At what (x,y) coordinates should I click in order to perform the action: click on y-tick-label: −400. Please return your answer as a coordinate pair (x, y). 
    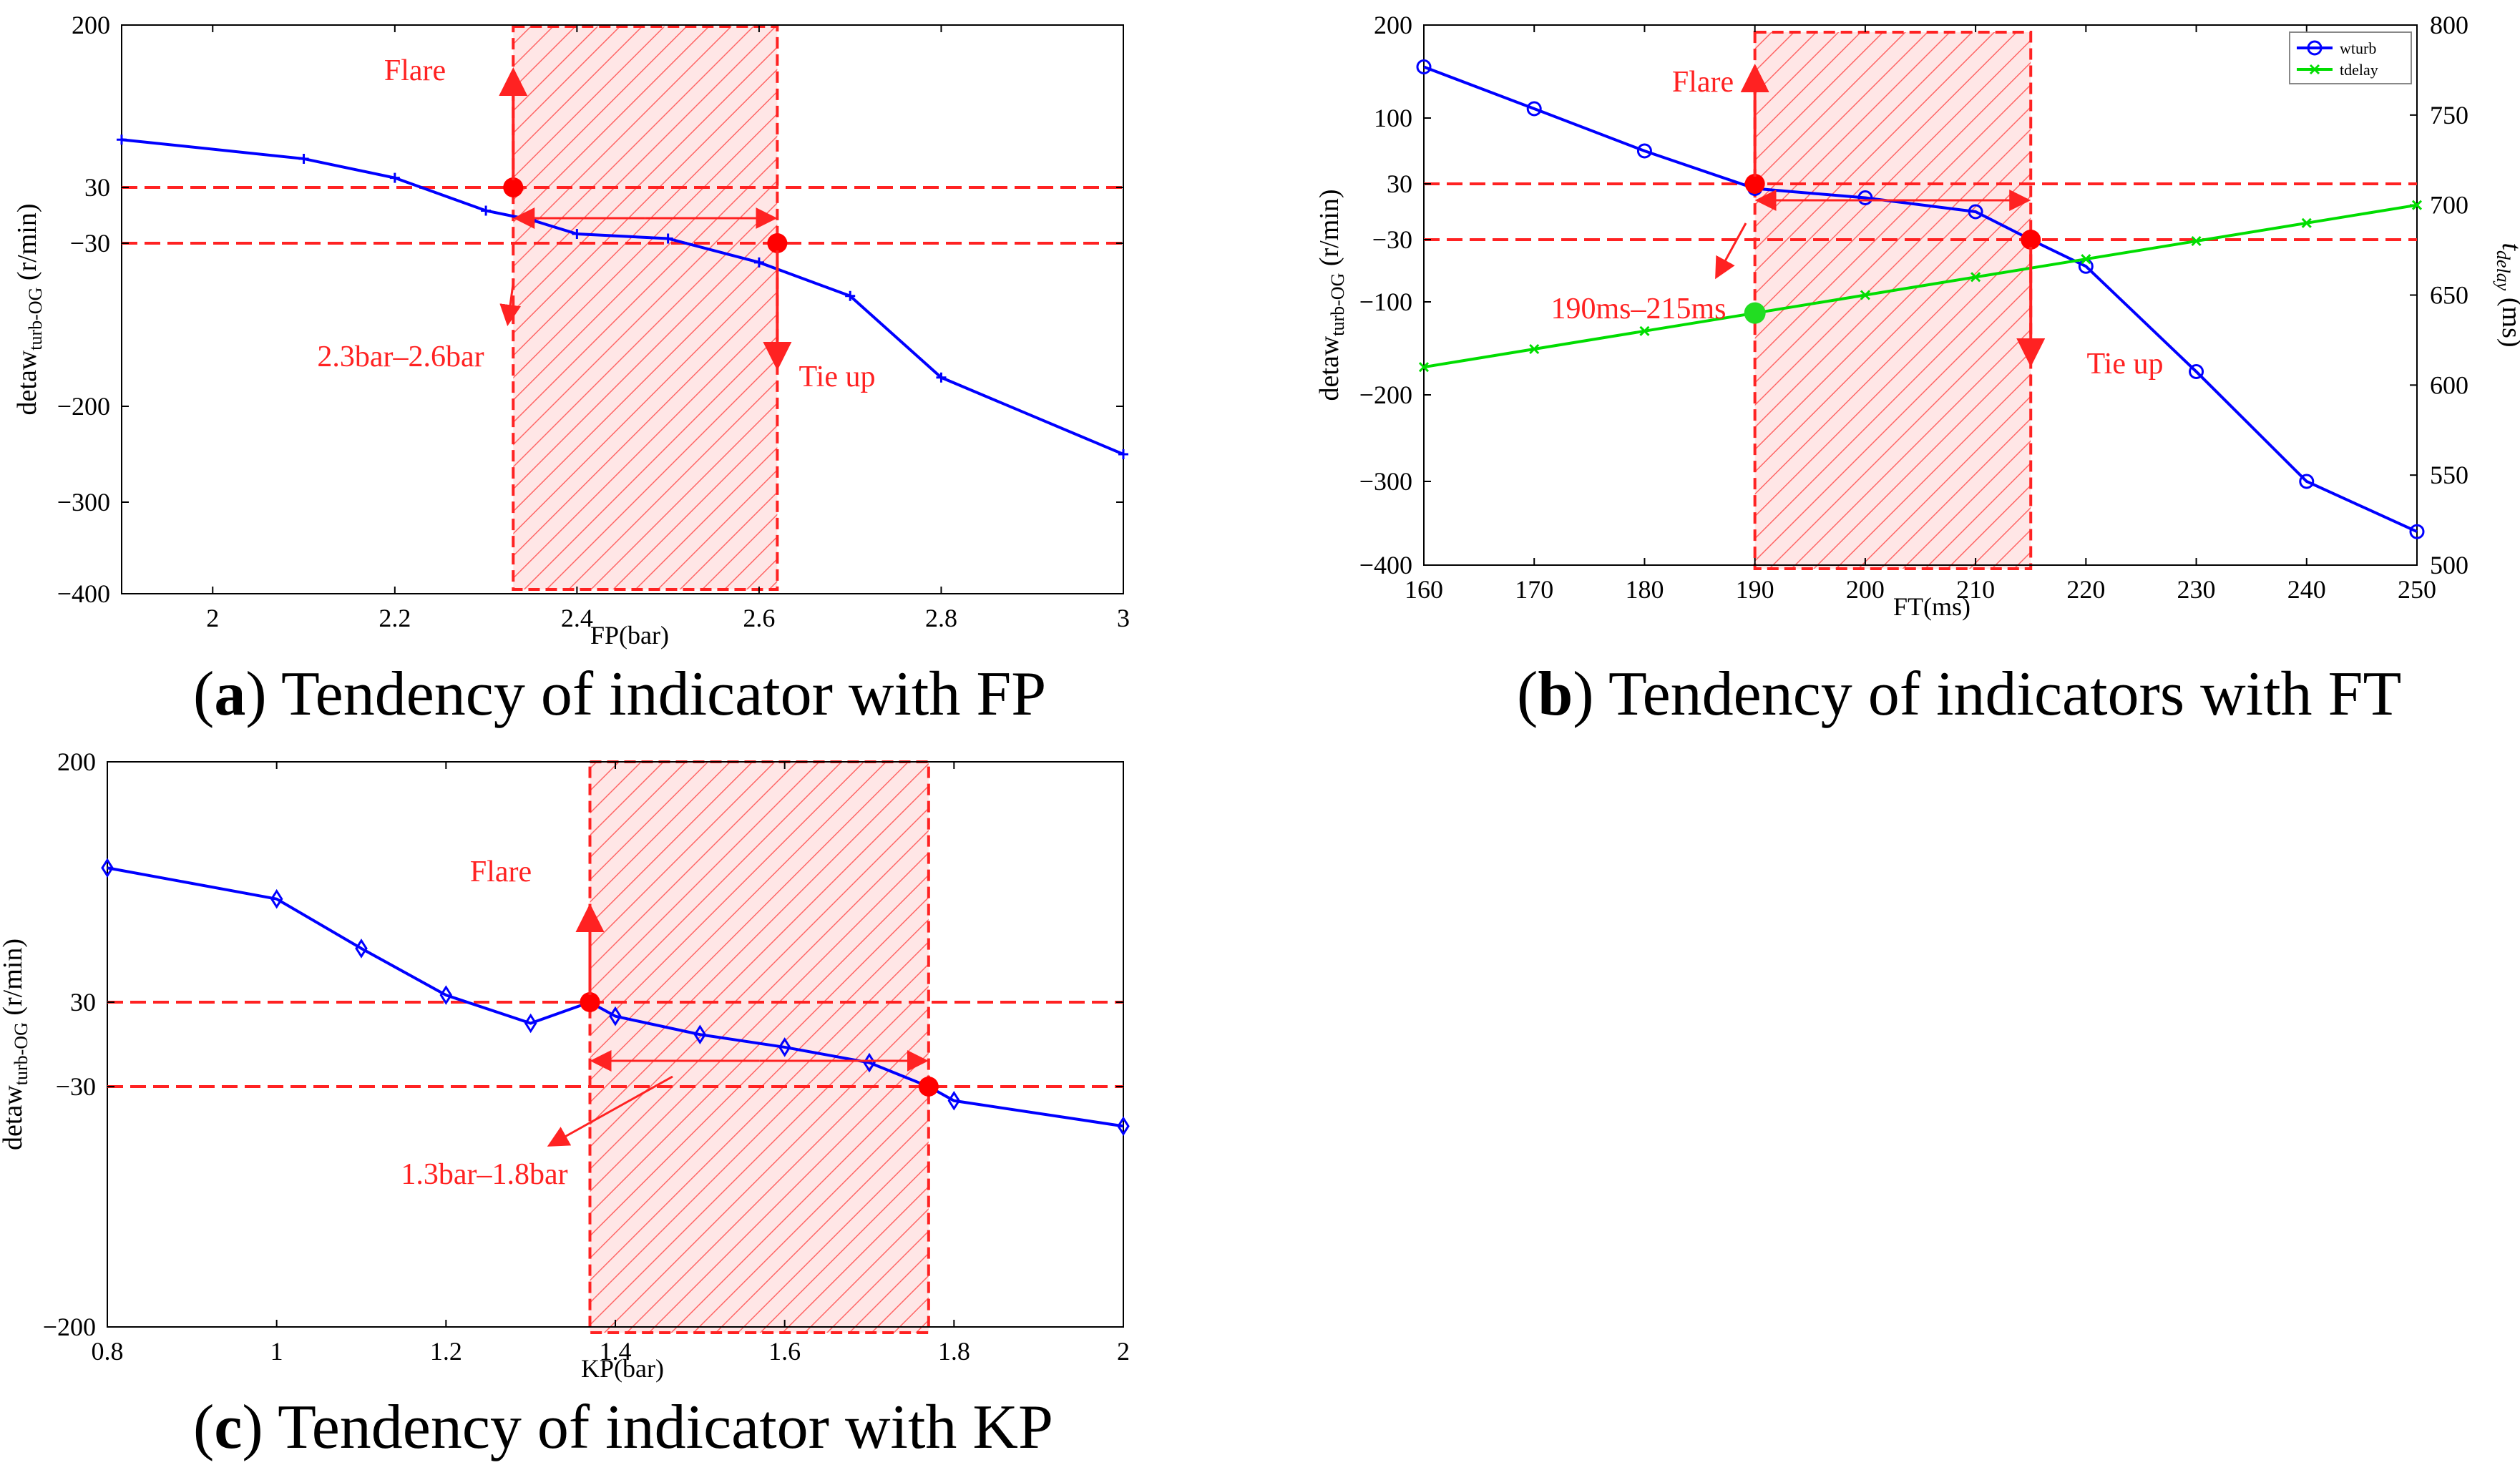
    Looking at the image, I should click on (83, 593).